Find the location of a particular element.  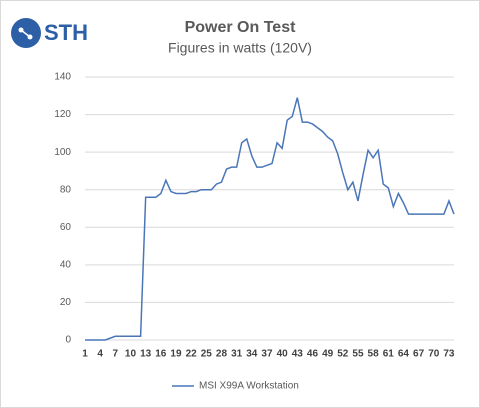

chart-subtitle: Figures in watts (120V) is located at coordinates (240, 48).